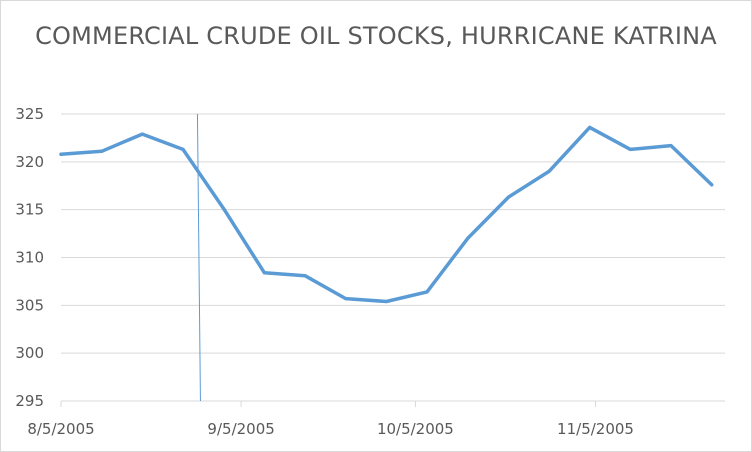 This screenshot has width=752, height=452. Describe the element at coordinates (240, 429) in the screenshot. I see `x-tick-label: 9/5/2005` at that location.